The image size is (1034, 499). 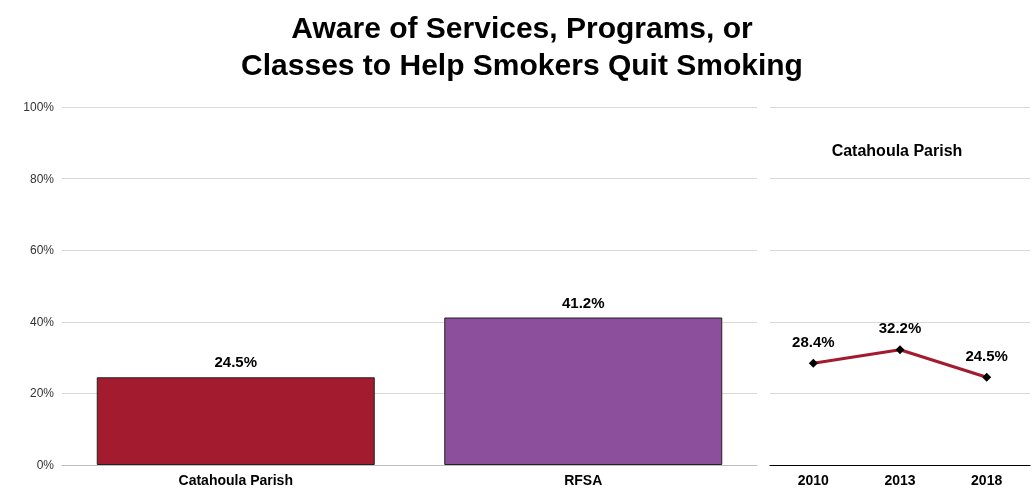 I want to click on x-tick-label: 2013, so click(x=900, y=480).